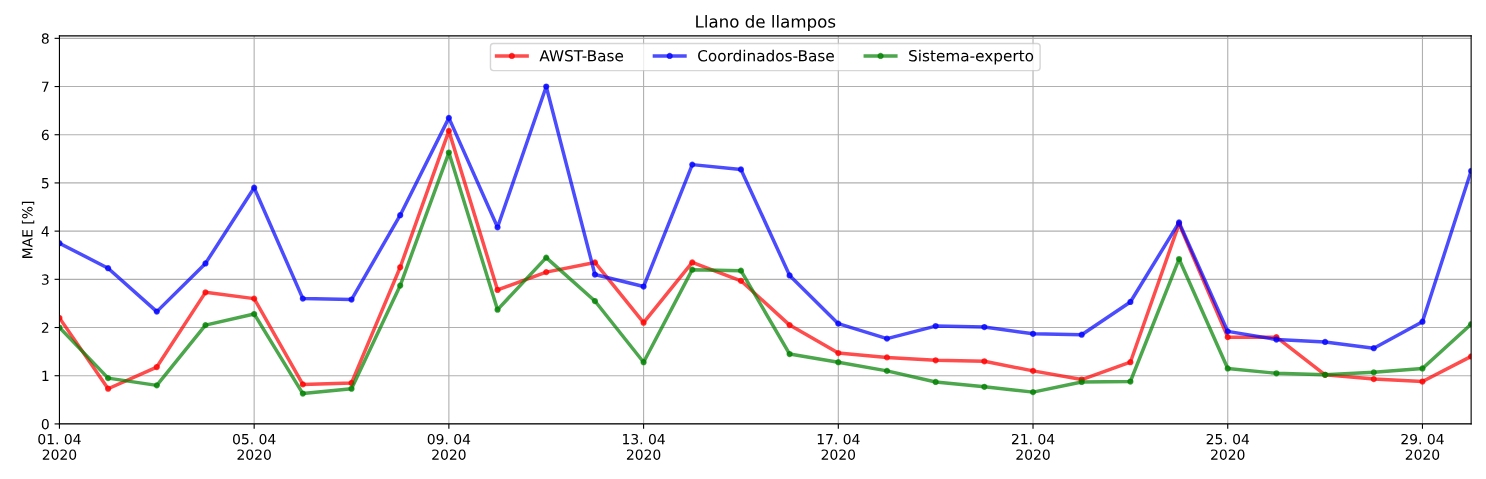 The height and width of the screenshot is (479, 1486). What do you see at coordinates (766, 55) in the screenshot?
I see `legend-label: Coordinados-Base` at bounding box center [766, 55].